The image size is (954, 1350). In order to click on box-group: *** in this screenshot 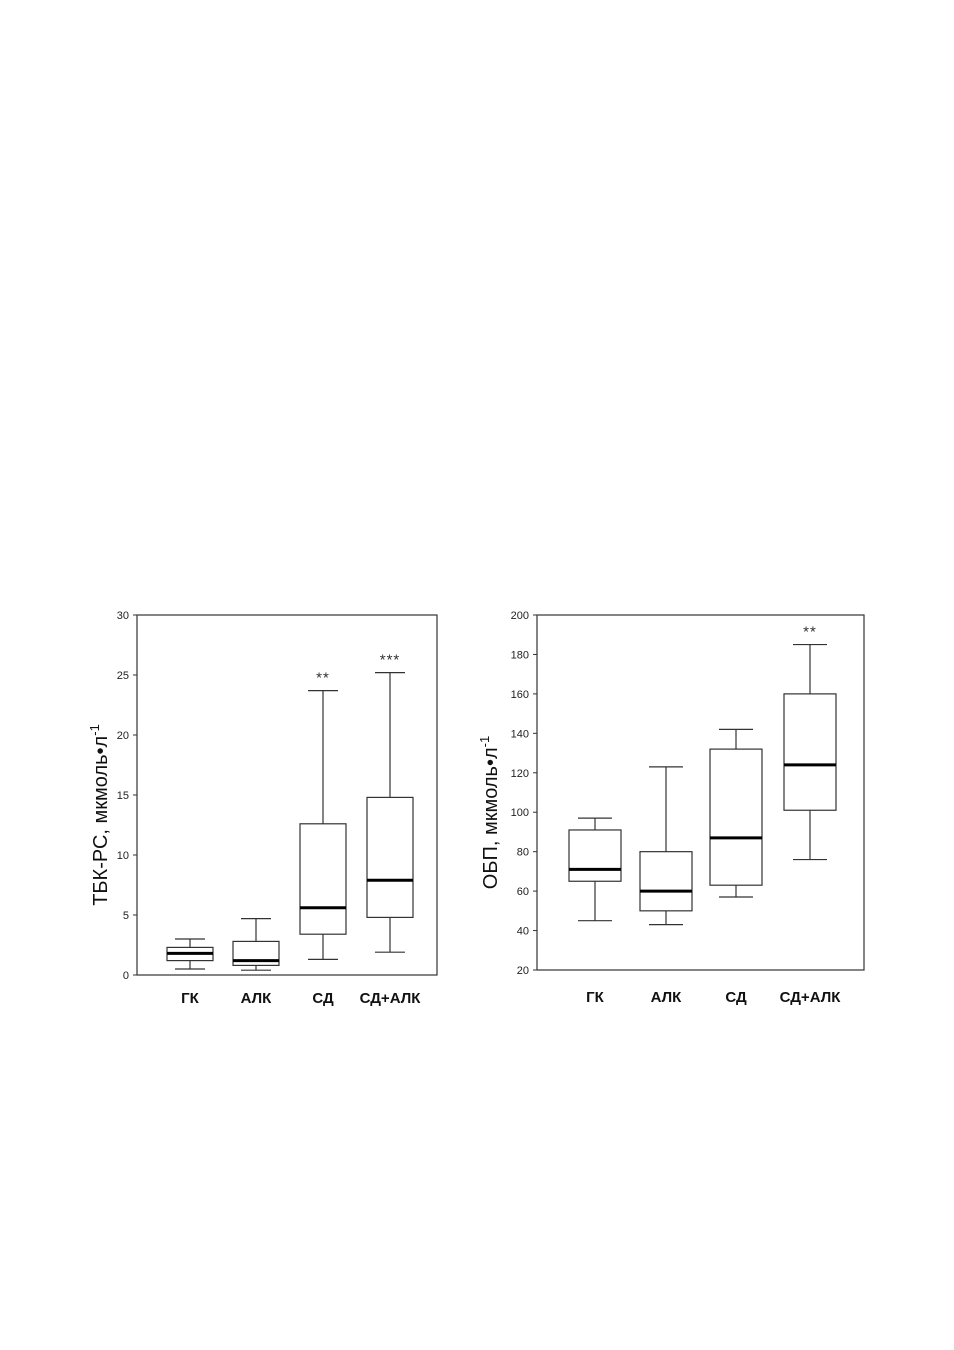, I will do `click(390, 802)`.